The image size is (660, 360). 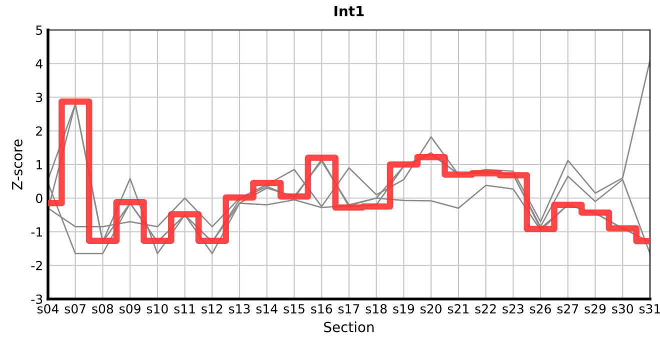 I want to click on x-tick-label: s16, so click(x=321, y=309).